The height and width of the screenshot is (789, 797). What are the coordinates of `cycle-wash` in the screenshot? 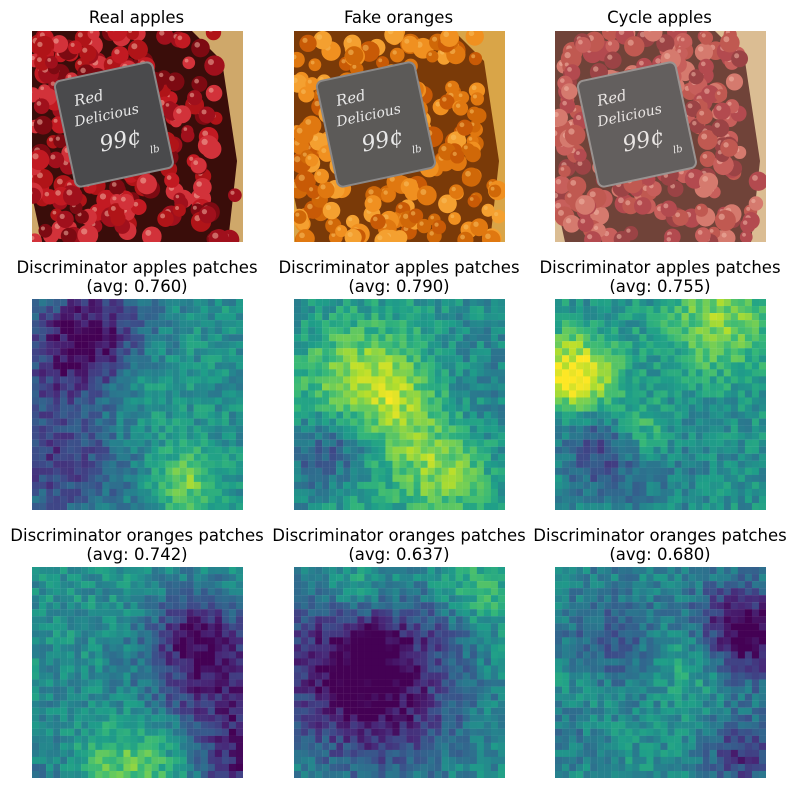 It's located at (660, 136).